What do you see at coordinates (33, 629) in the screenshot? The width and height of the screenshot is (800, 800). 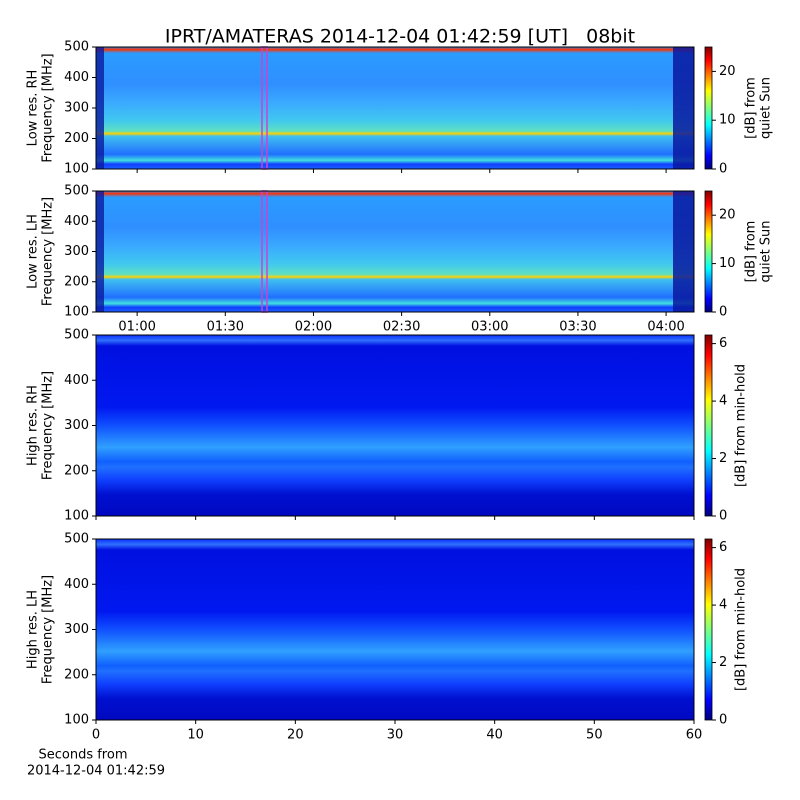 I see `y-axis-label: High res. LH` at bounding box center [33, 629].